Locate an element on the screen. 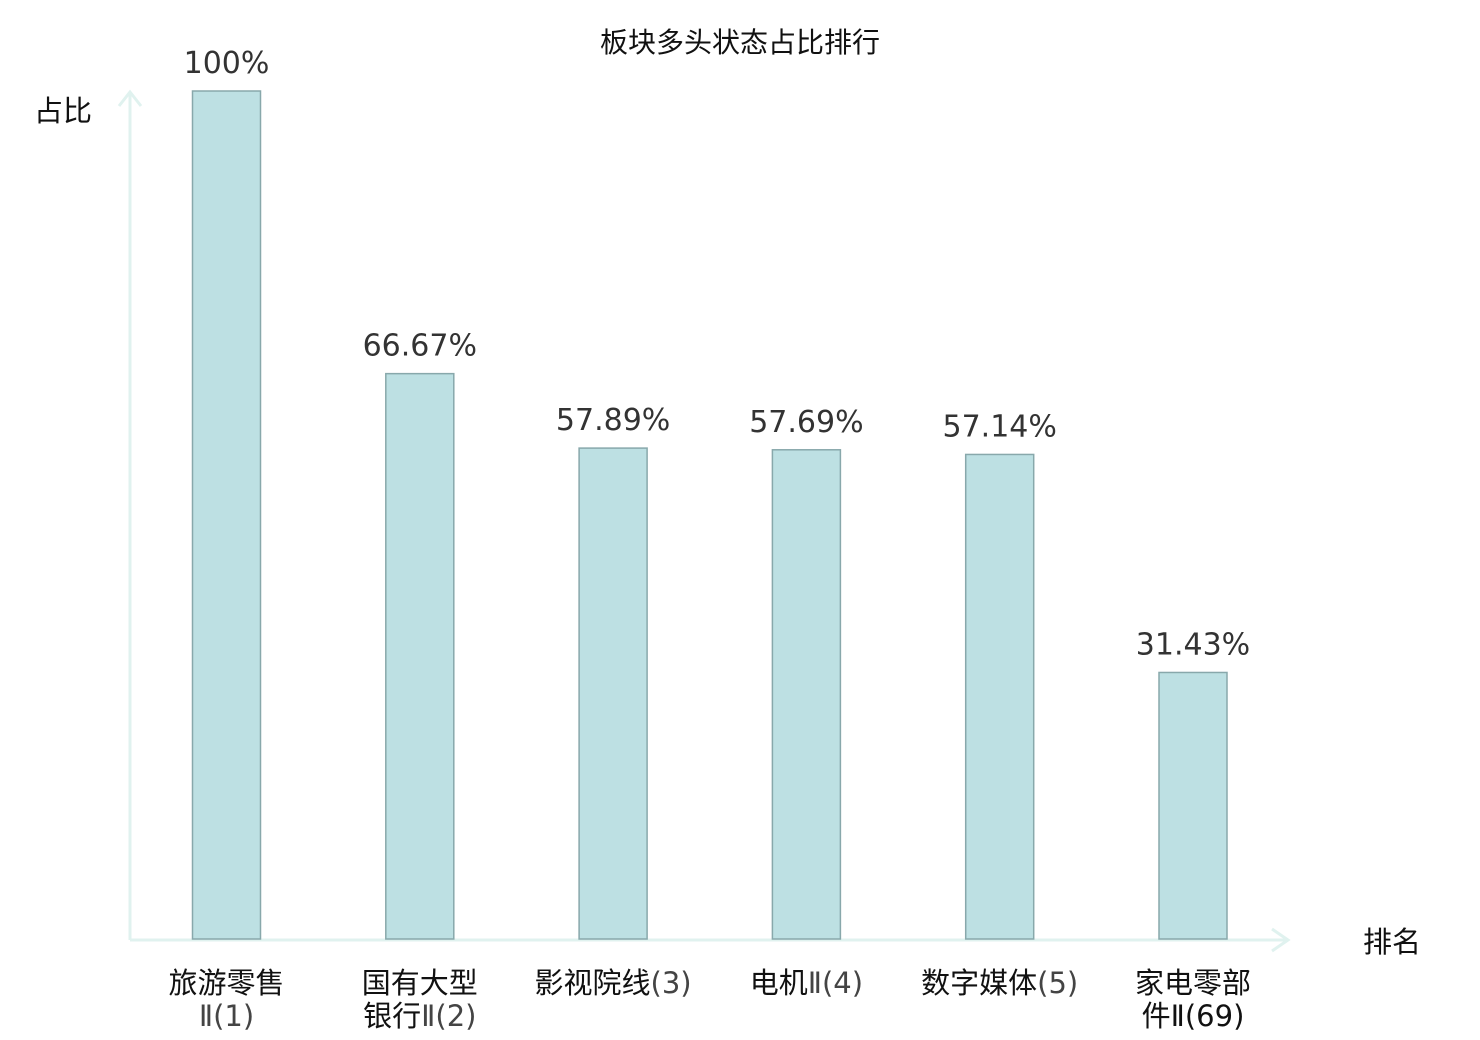 This screenshot has height=1040, width=1480. category-name: 家电零部 is located at coordinates (1193, 983).